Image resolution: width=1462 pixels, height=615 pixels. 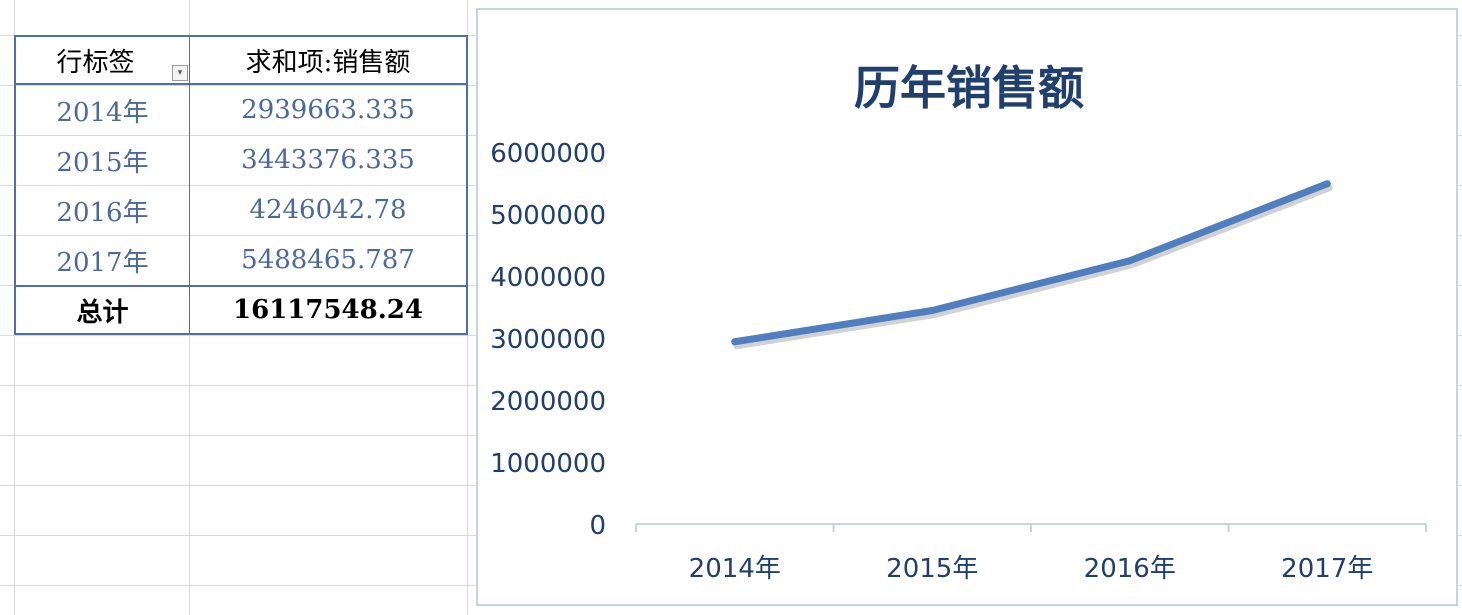 I want to click on y-tick-label: 1000000, so click(x=548, y=464).